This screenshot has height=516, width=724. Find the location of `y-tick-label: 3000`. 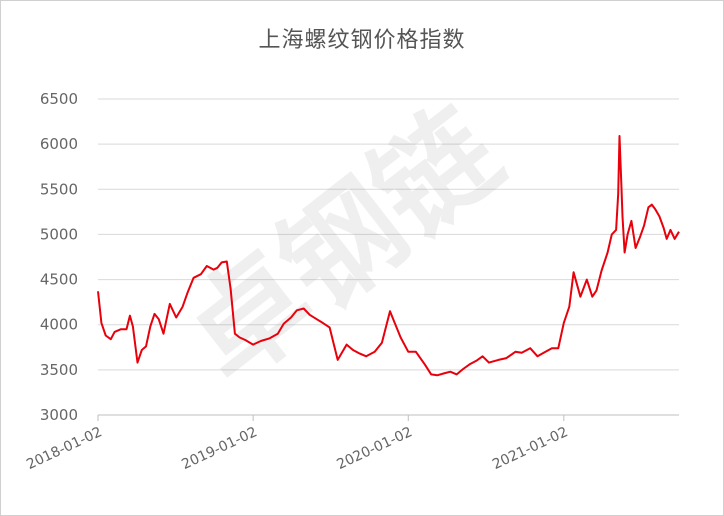

y-tick-label: 3000 is located at coordinates (59, 415).